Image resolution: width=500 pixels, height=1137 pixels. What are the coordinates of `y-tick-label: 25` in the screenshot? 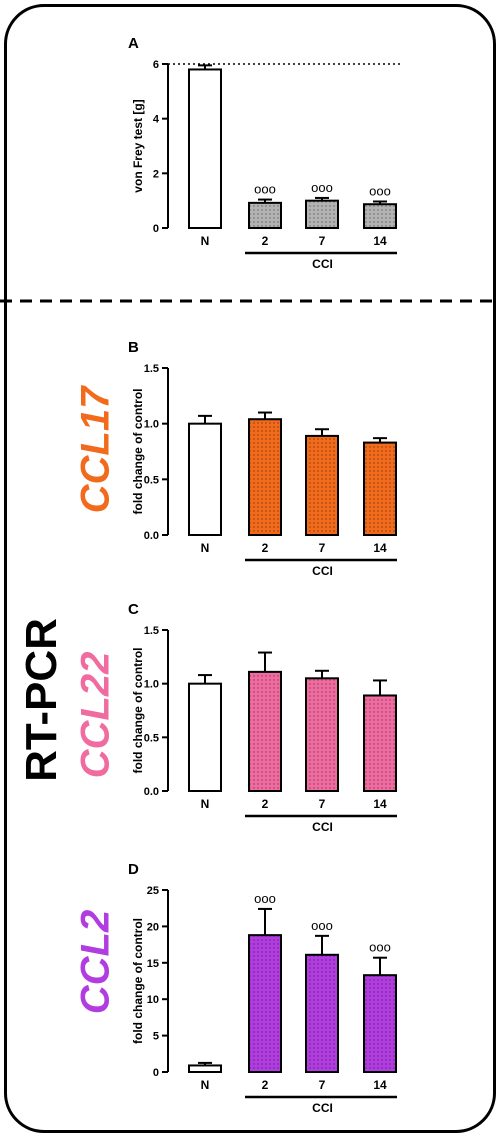 It's located at (153, 891).